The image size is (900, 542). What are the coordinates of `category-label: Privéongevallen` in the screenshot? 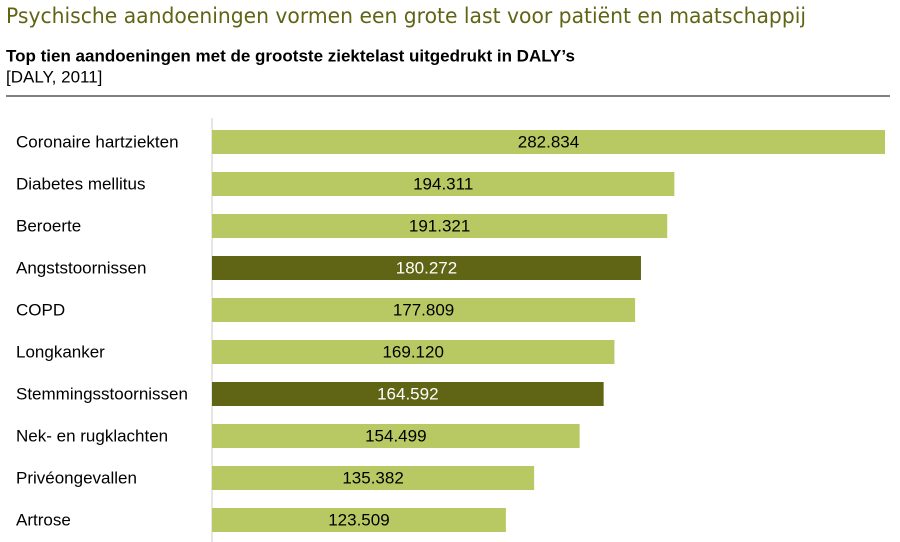 It's located at (76, 477).